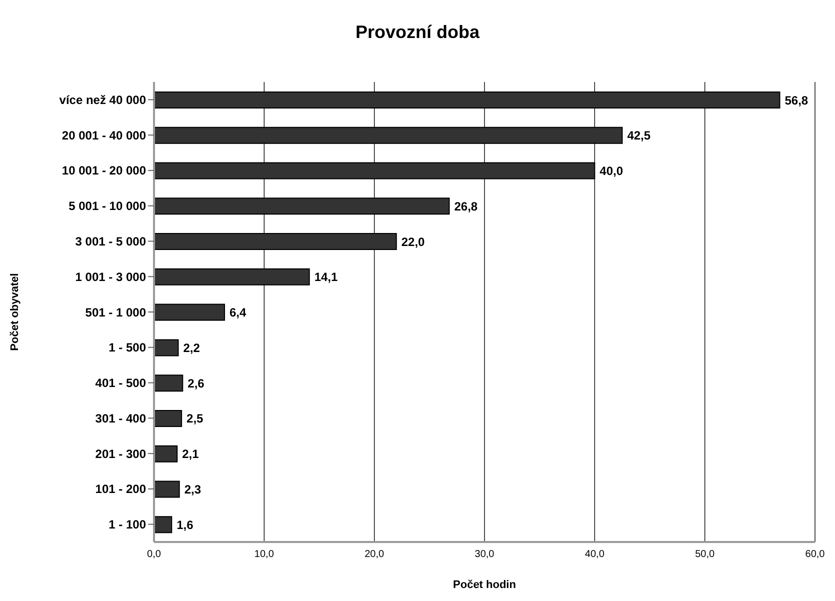  What do you see at coordinates (110, 241) in the screenshot?
I see `y-tick-label: 3 001 - 5 000` at bounding box center [110, 241].